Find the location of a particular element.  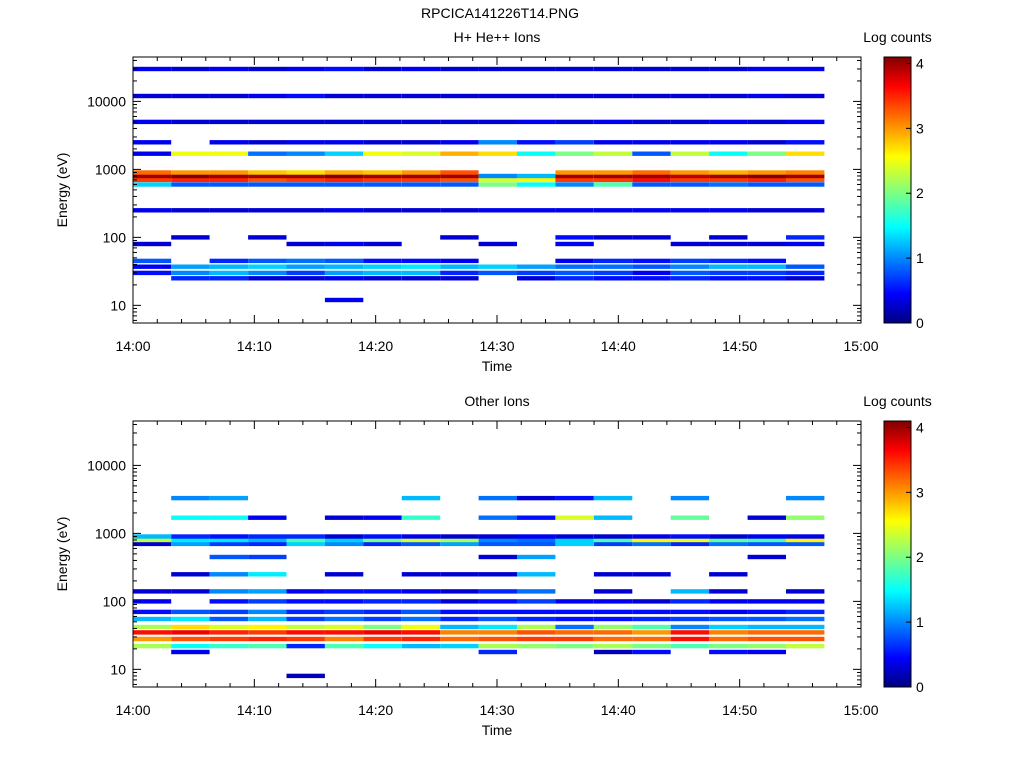

y-tick-label: 10 is located at coordinates (118, 305).